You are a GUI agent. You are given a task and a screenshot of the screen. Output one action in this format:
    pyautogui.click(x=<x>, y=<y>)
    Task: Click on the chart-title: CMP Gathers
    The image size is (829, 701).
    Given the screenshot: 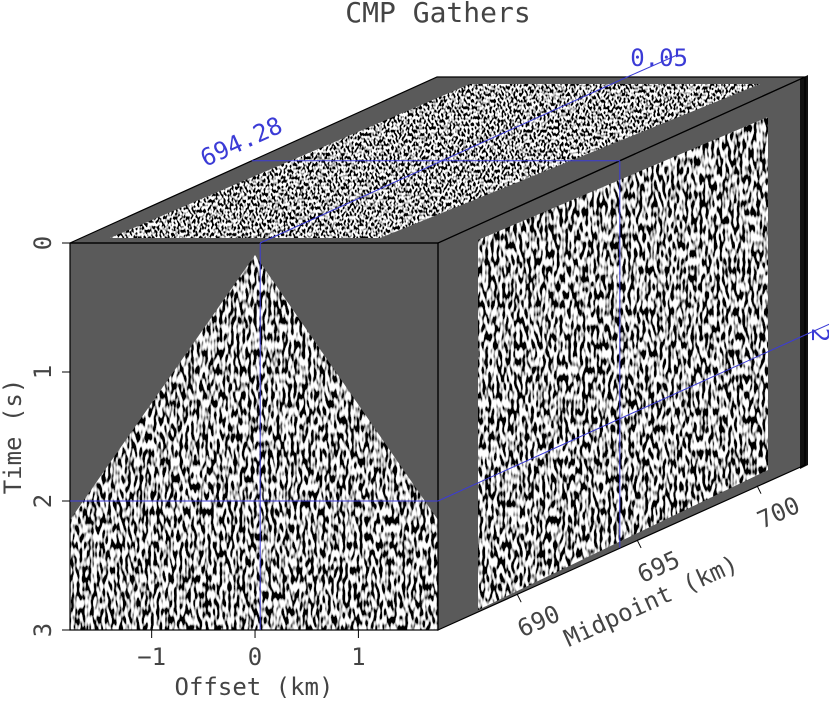 What is the action you would take?
    pyautogui.click(x=437, y=14)
    